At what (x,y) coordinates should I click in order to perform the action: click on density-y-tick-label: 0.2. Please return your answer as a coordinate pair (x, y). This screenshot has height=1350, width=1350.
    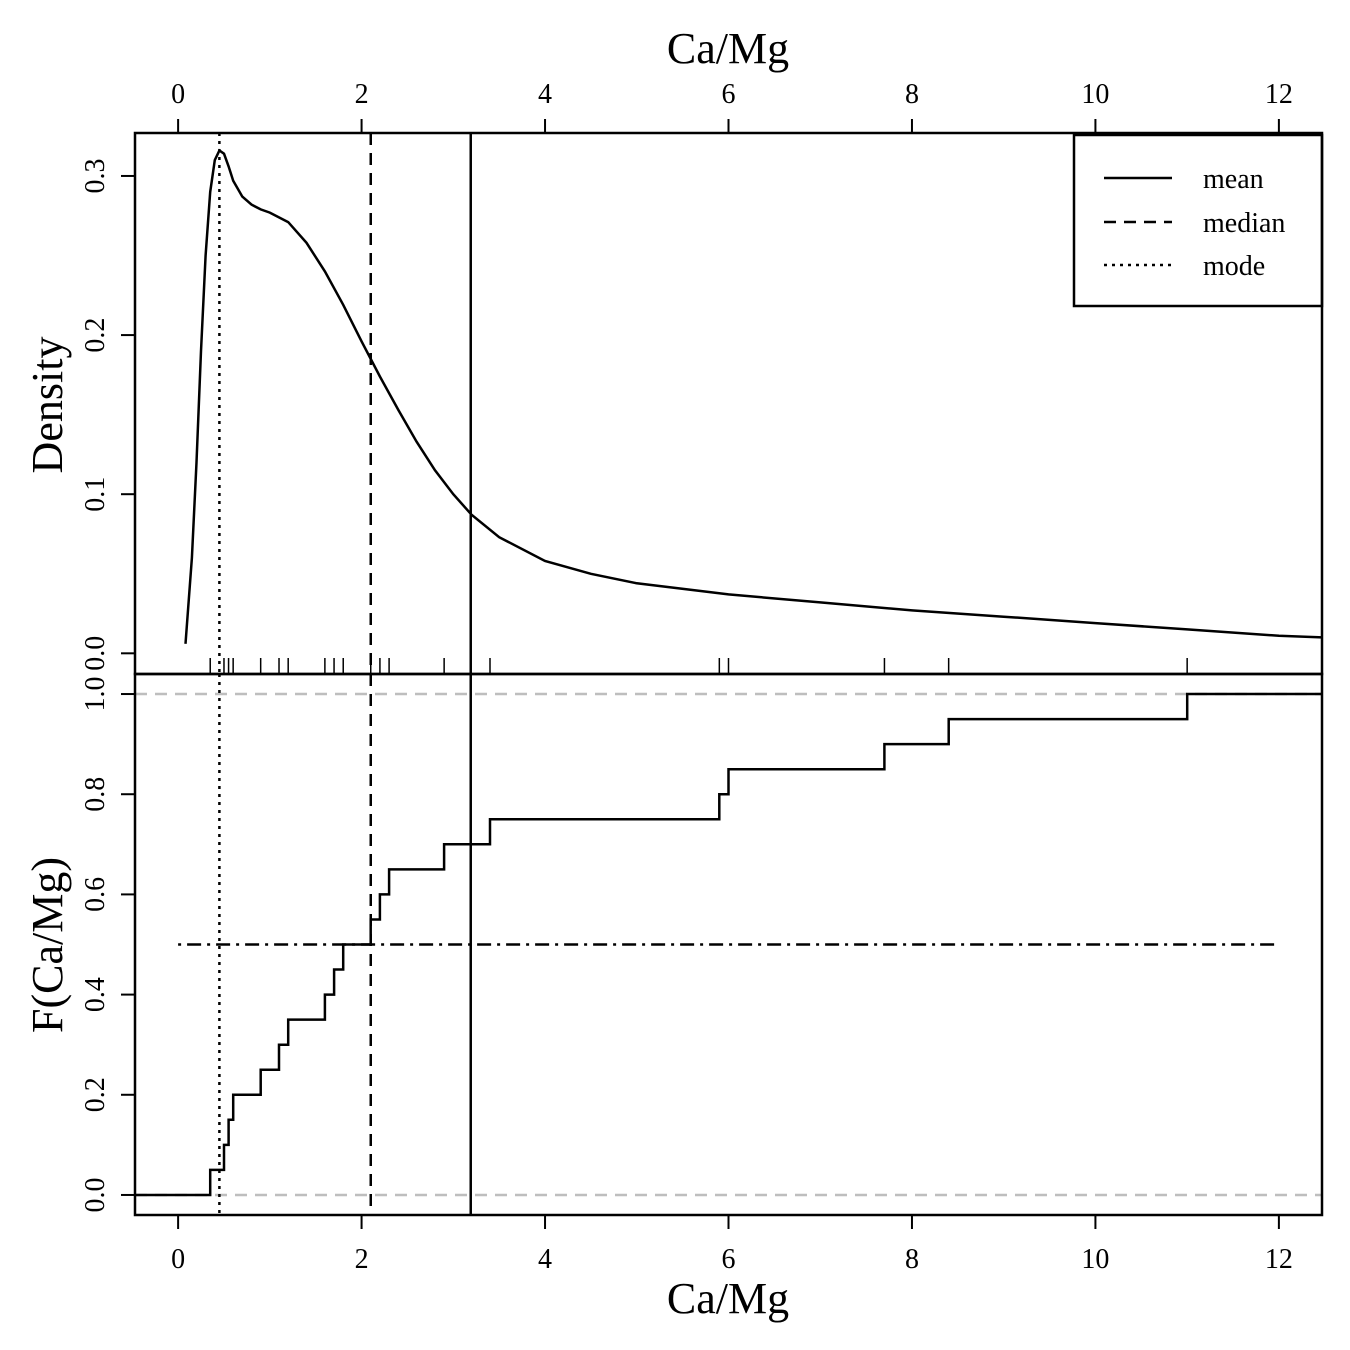
    Looking at the image, I should click on (95, 335).